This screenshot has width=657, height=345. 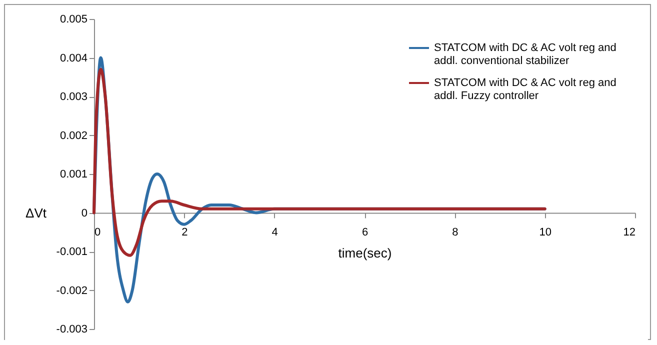 I want to click on y-tick-label: 0.002, so click(x=74, y=136).